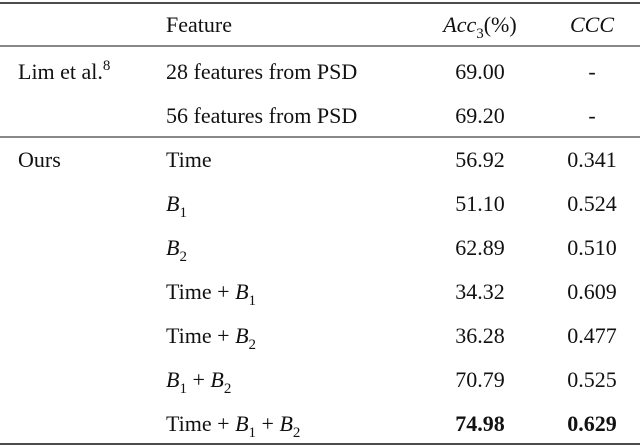 The image size is (640, 448). Describe the element at coordinates (480, 159) in the screenshot. I see `cell: 56.92` at that location.